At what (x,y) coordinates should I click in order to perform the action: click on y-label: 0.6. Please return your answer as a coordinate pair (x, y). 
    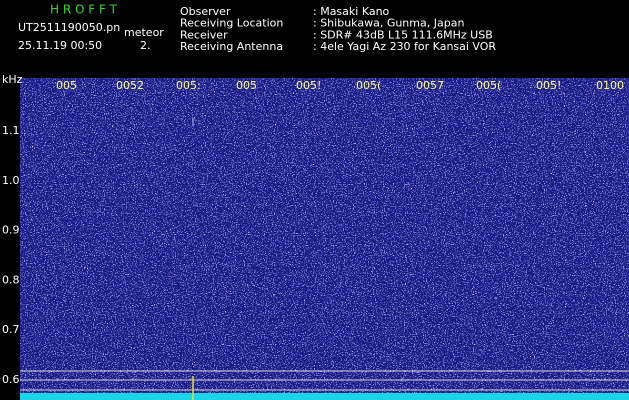
    Looking at the image, I should click on (11, 379).